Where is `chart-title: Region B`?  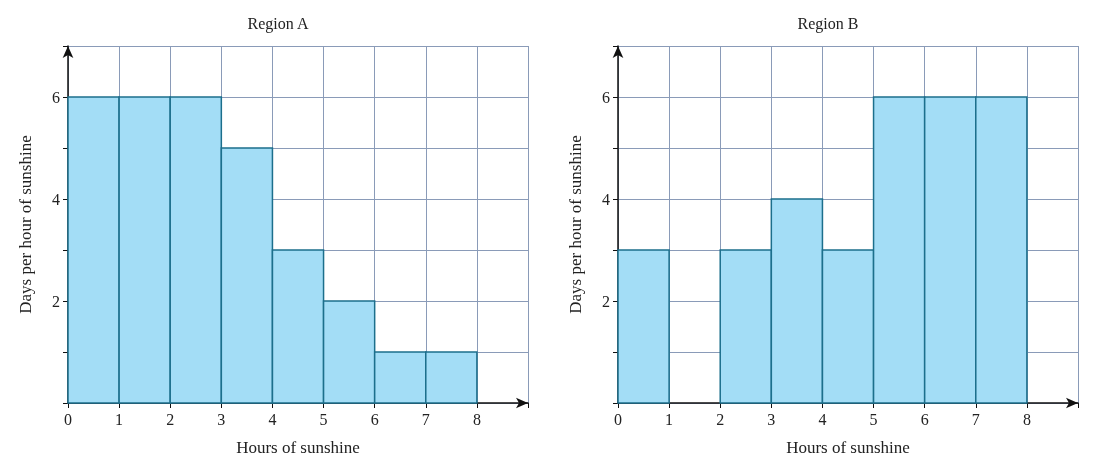 chart-title: Region B is located at coordinates (828, 23).